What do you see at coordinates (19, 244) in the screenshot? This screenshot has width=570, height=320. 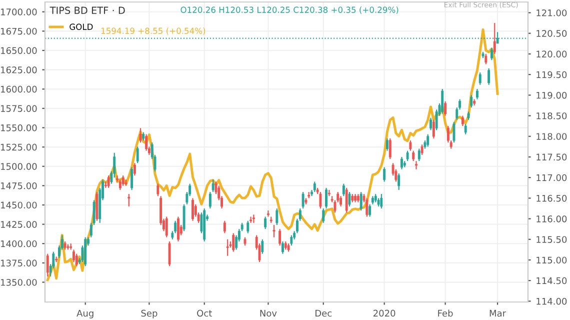 I see `y2-tick-label: 1400.00` at bounding box center [19, 244].